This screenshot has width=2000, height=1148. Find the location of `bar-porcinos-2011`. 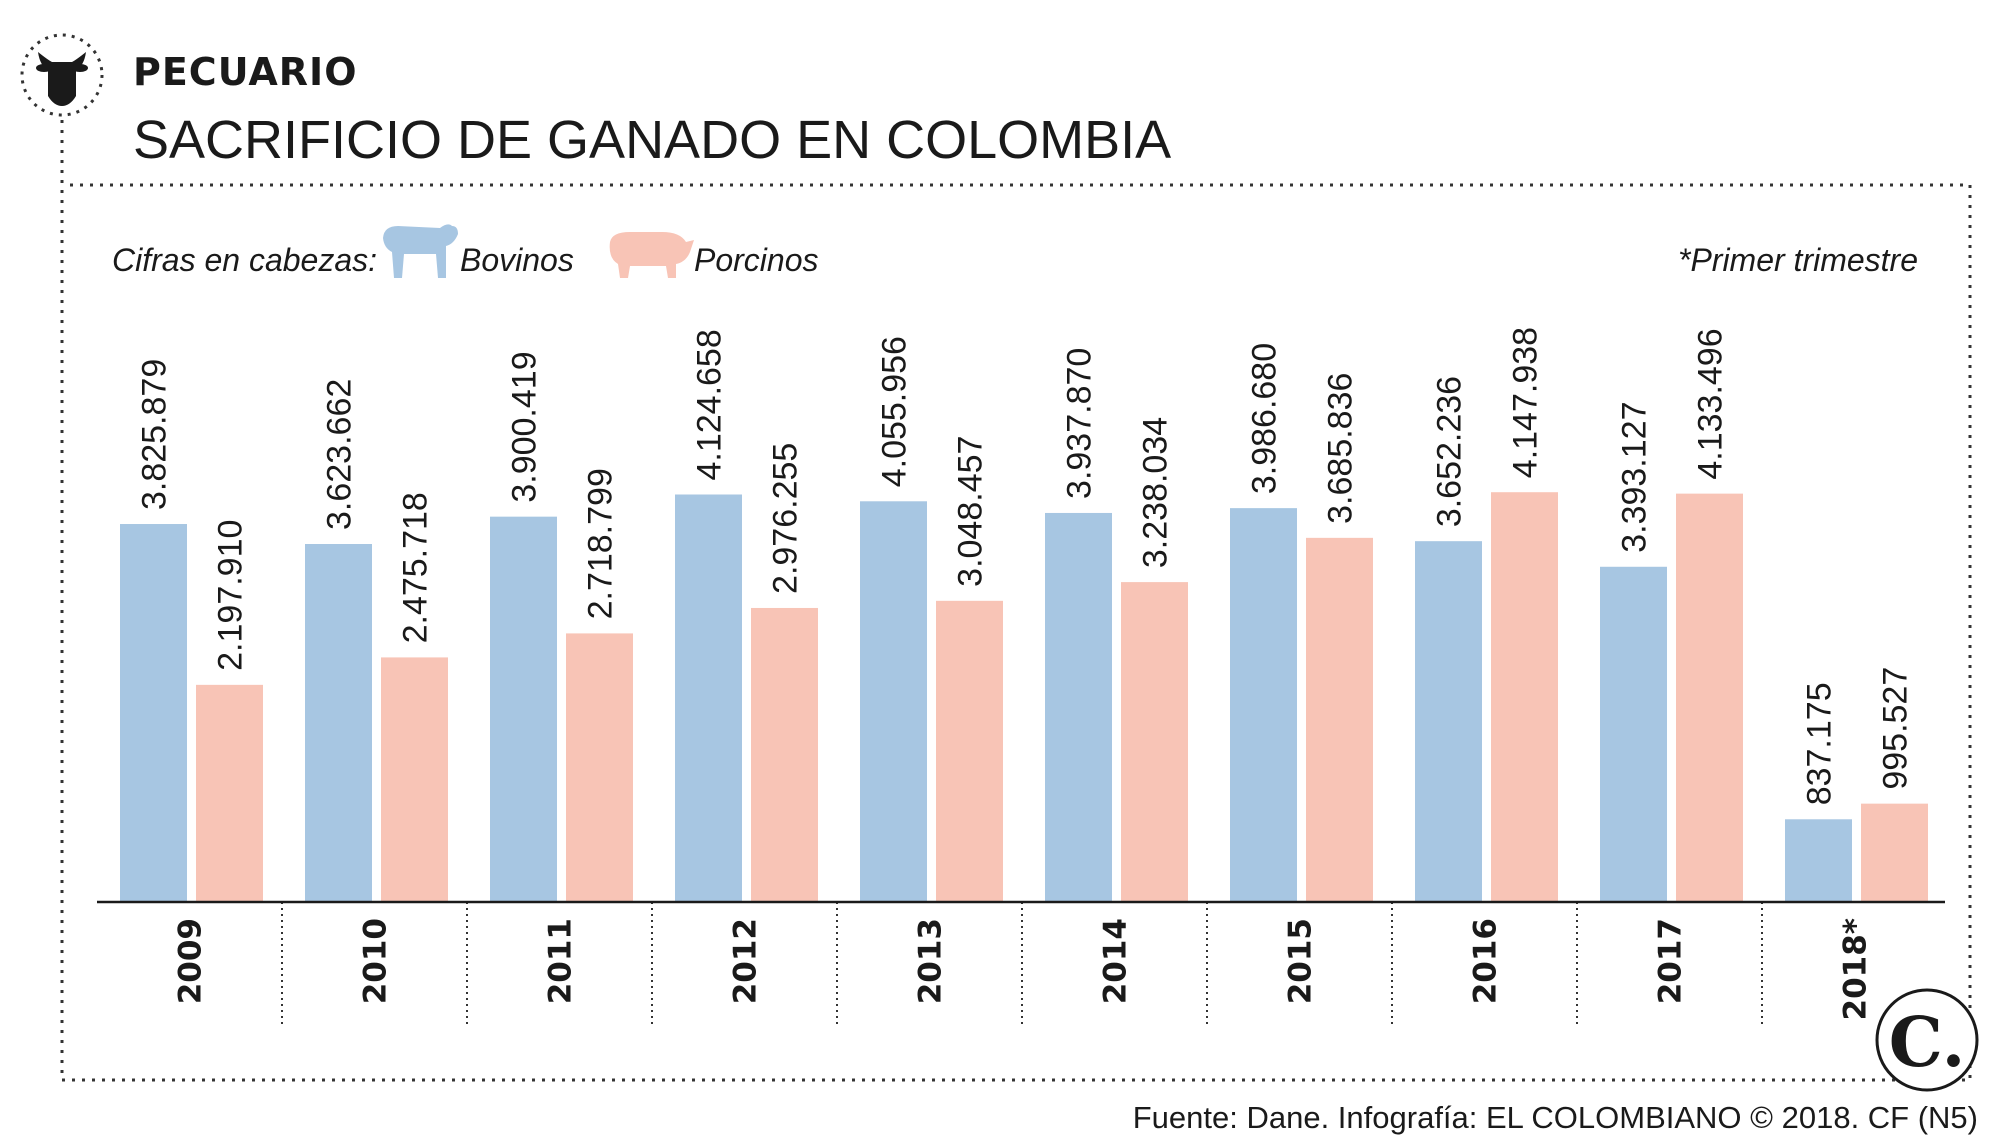

bar-porcinos-2011 is located at coordinates (599, 767).